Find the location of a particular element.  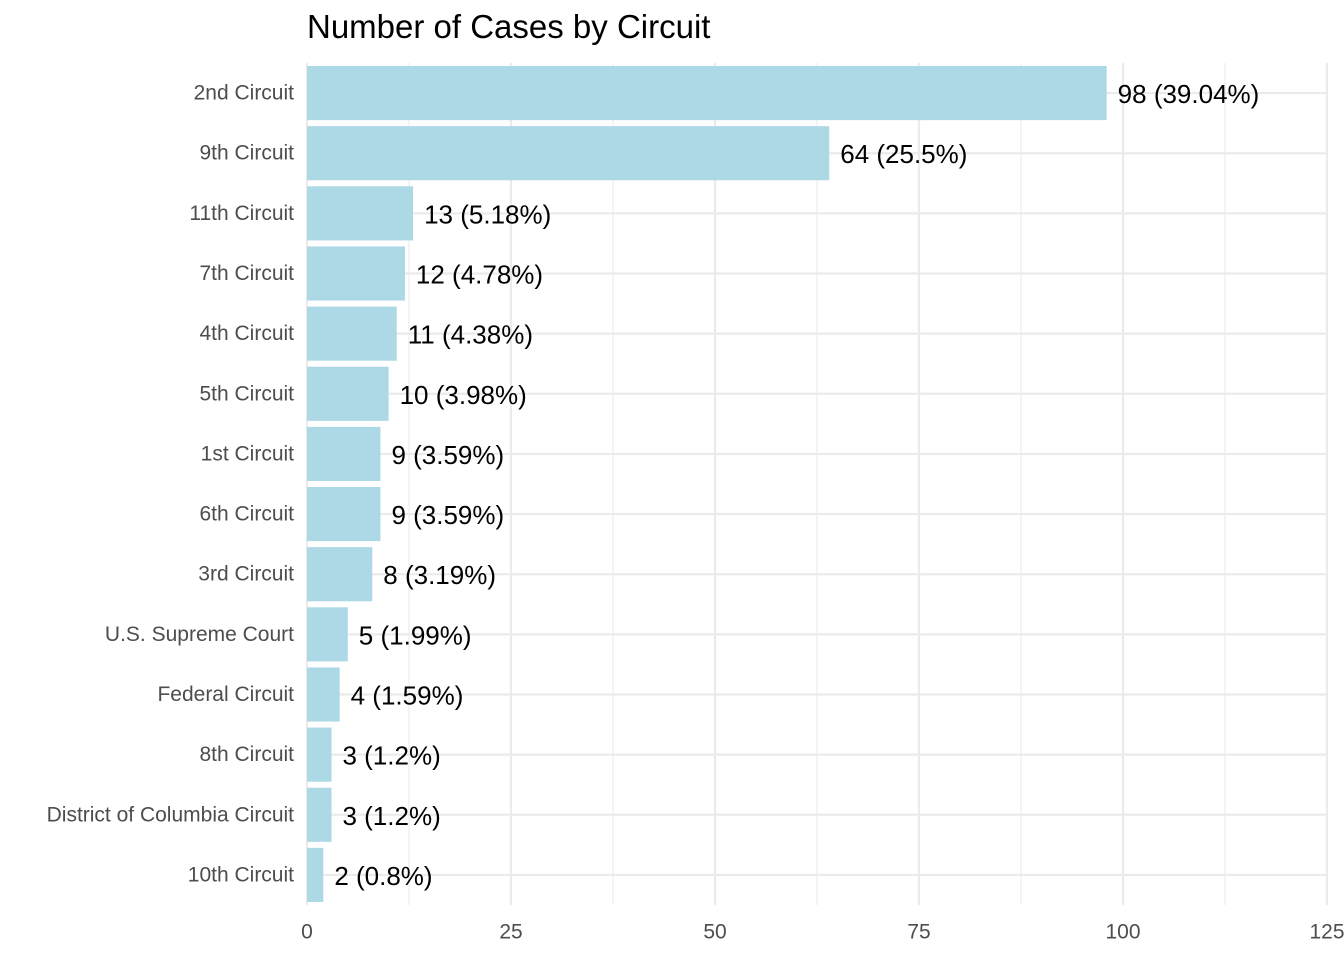

category-label: Federal Circuit is located at coordinates (225, 694).